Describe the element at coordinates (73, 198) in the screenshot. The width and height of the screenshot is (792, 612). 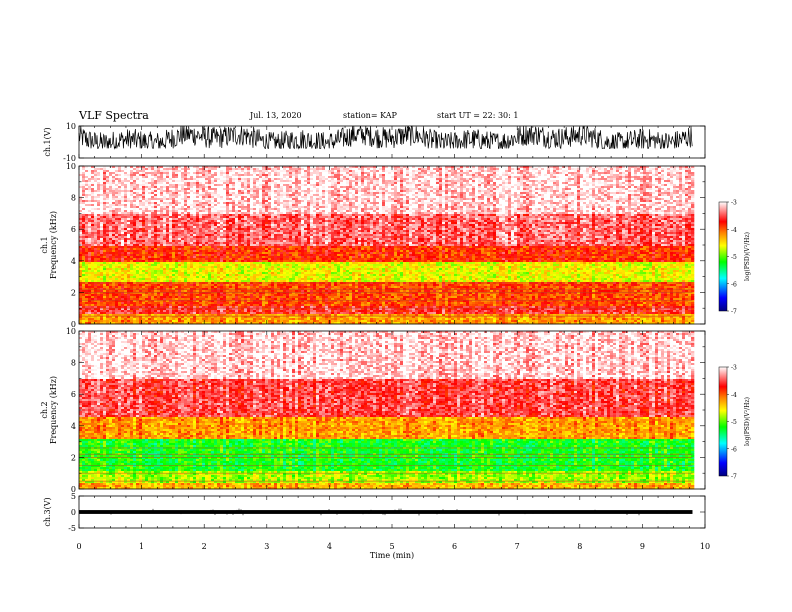
I see `panel-1-ytick-label: 8` at that location.